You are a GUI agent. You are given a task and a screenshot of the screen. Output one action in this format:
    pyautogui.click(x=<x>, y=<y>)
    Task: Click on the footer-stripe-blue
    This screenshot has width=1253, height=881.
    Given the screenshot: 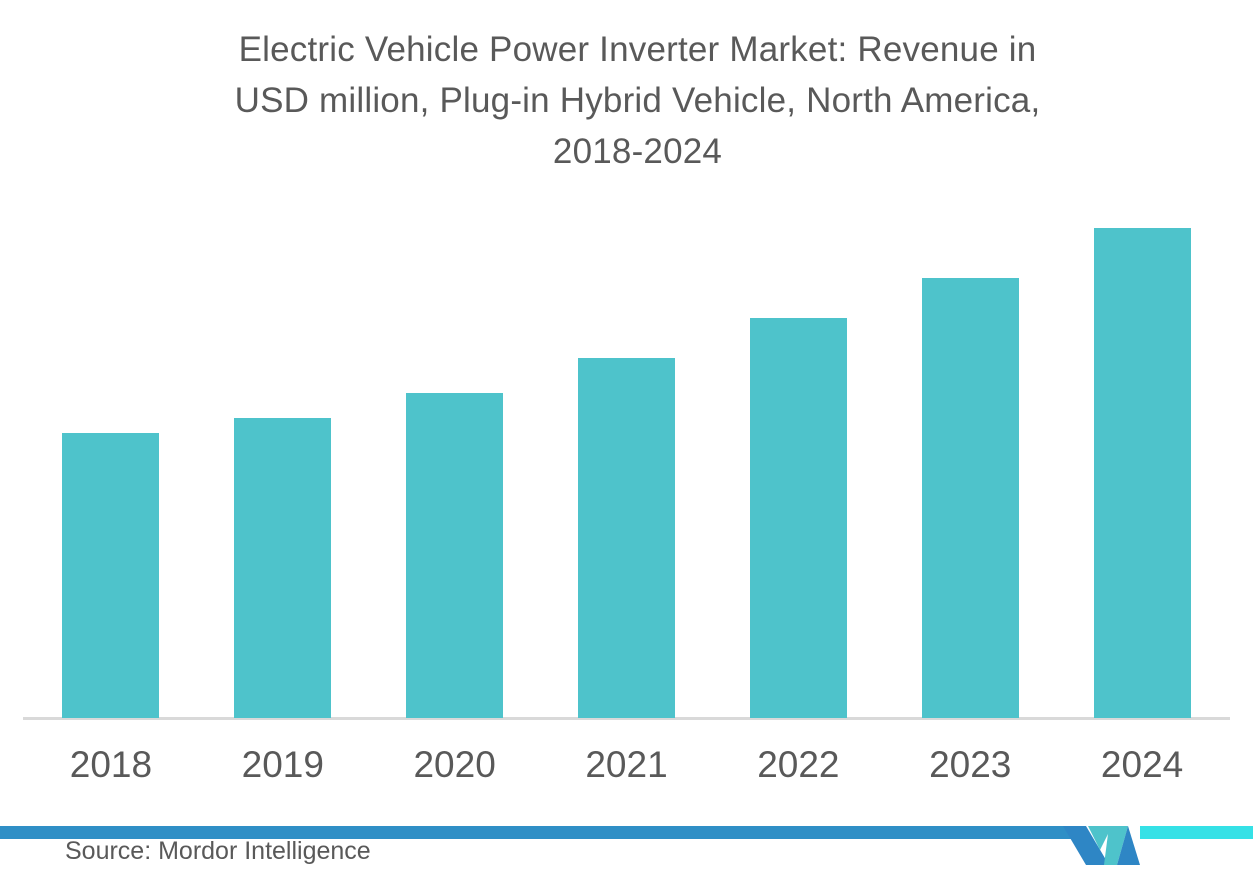 What is the action you would take?
    pyautogui.click(x=540, y=832)
    